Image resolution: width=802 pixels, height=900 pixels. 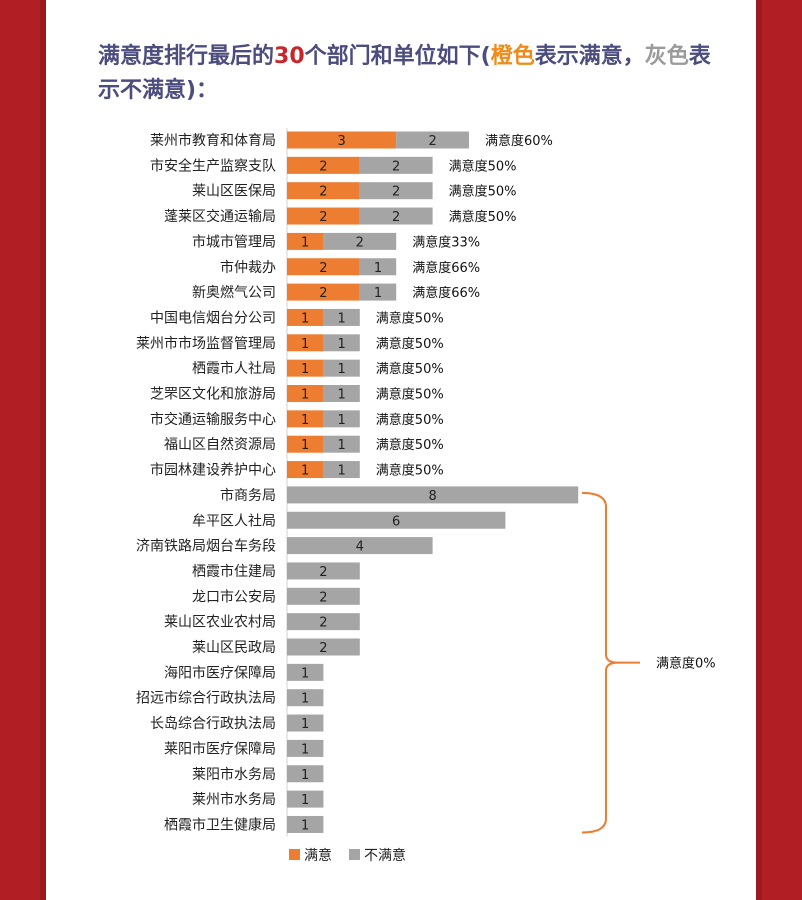 What do you see at coordinates (206, 546) in the screenshot?
I see `category-label: 济南铁路局烟台车务段` at bounding box center [206, 546].